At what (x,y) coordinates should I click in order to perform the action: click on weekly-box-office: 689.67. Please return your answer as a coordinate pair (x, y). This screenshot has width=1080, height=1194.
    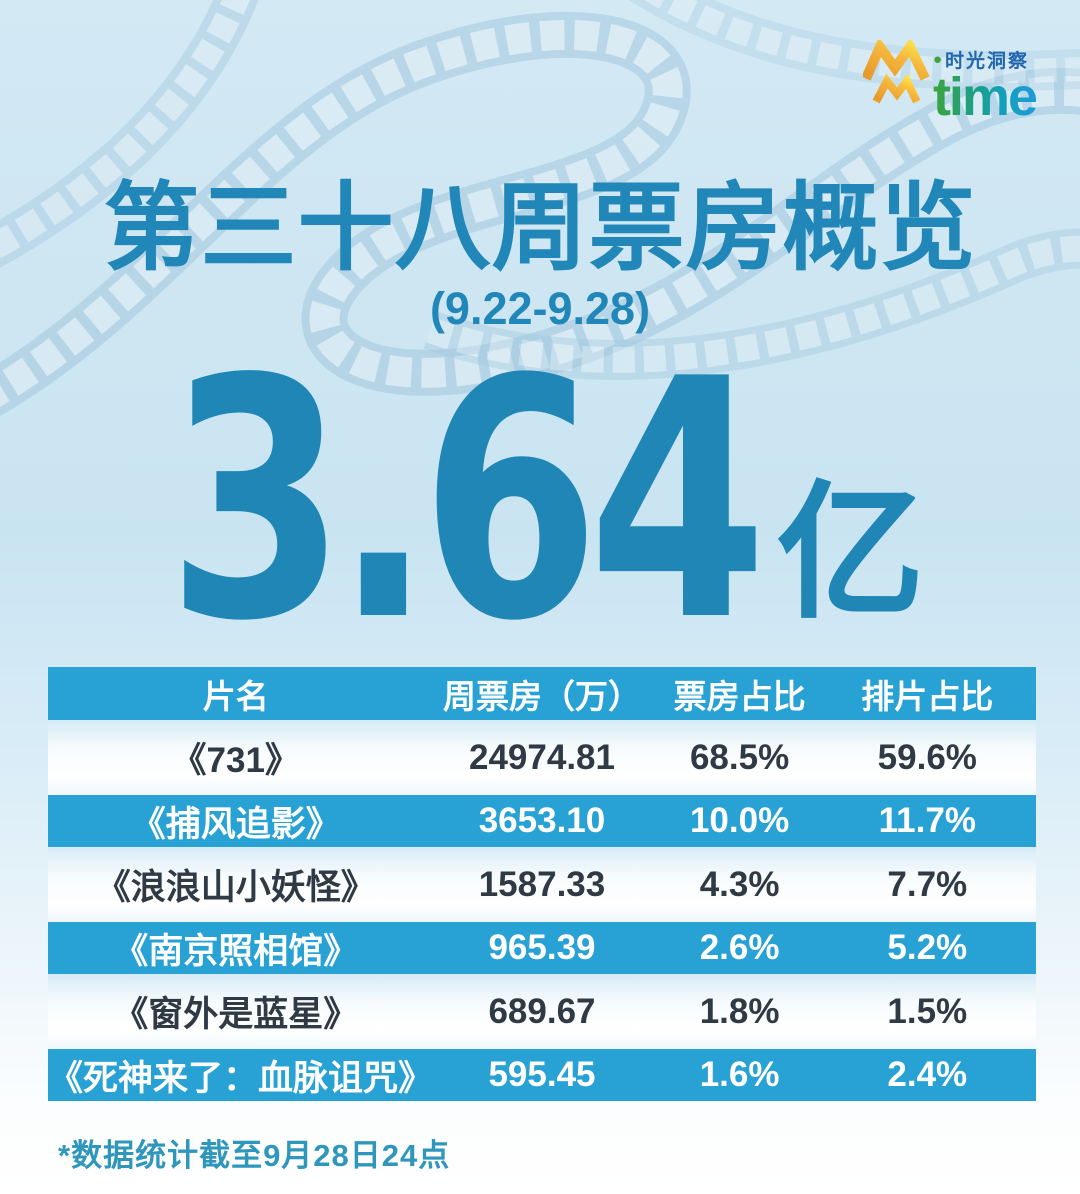
    Looking at the image, I should click on (542, 1011).